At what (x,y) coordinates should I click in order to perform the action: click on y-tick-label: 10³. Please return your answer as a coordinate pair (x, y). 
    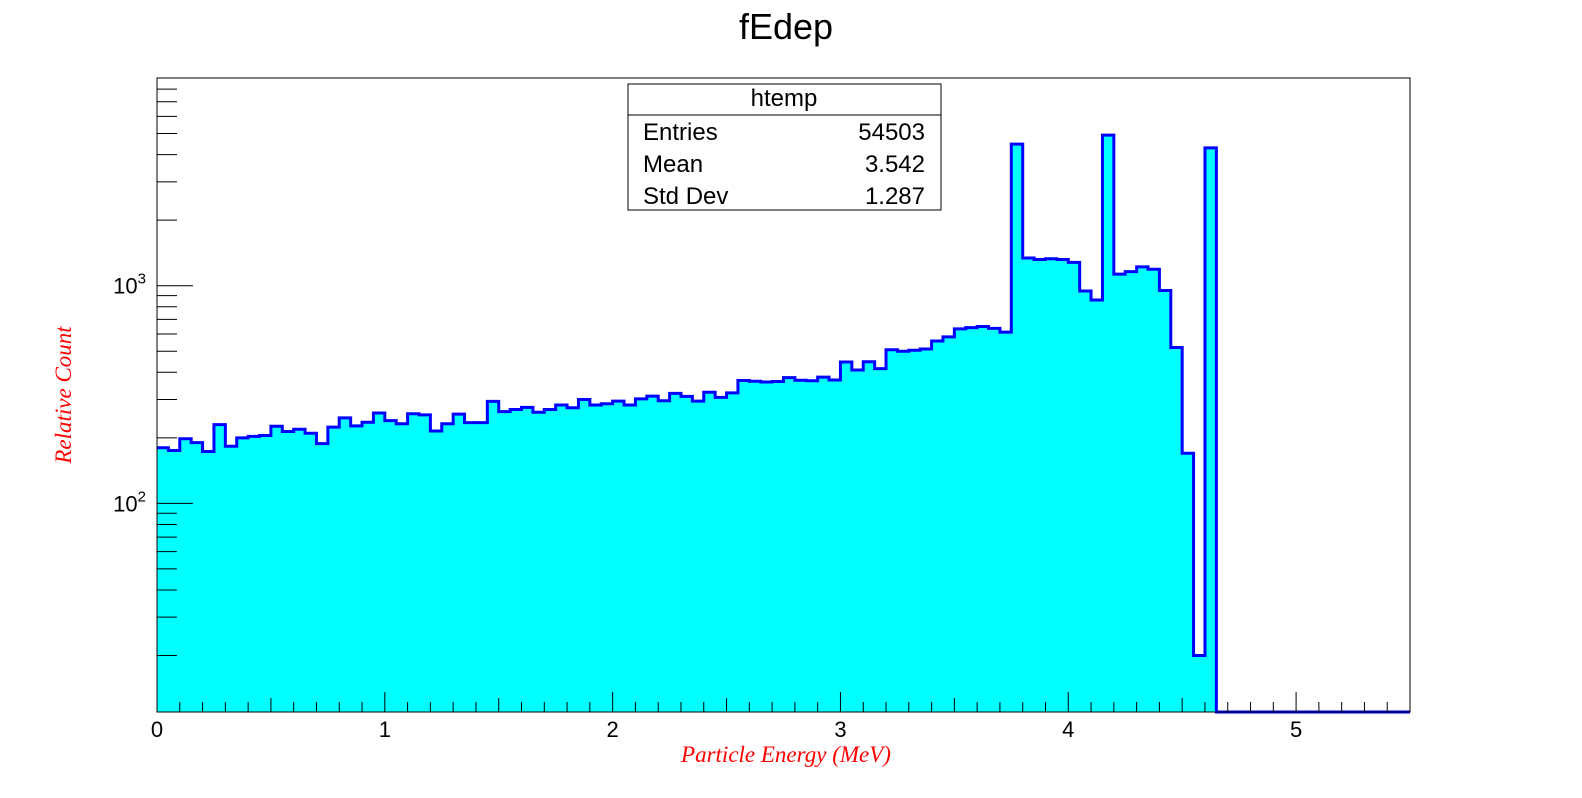
    Looking at the image, I should click on (129, 285).